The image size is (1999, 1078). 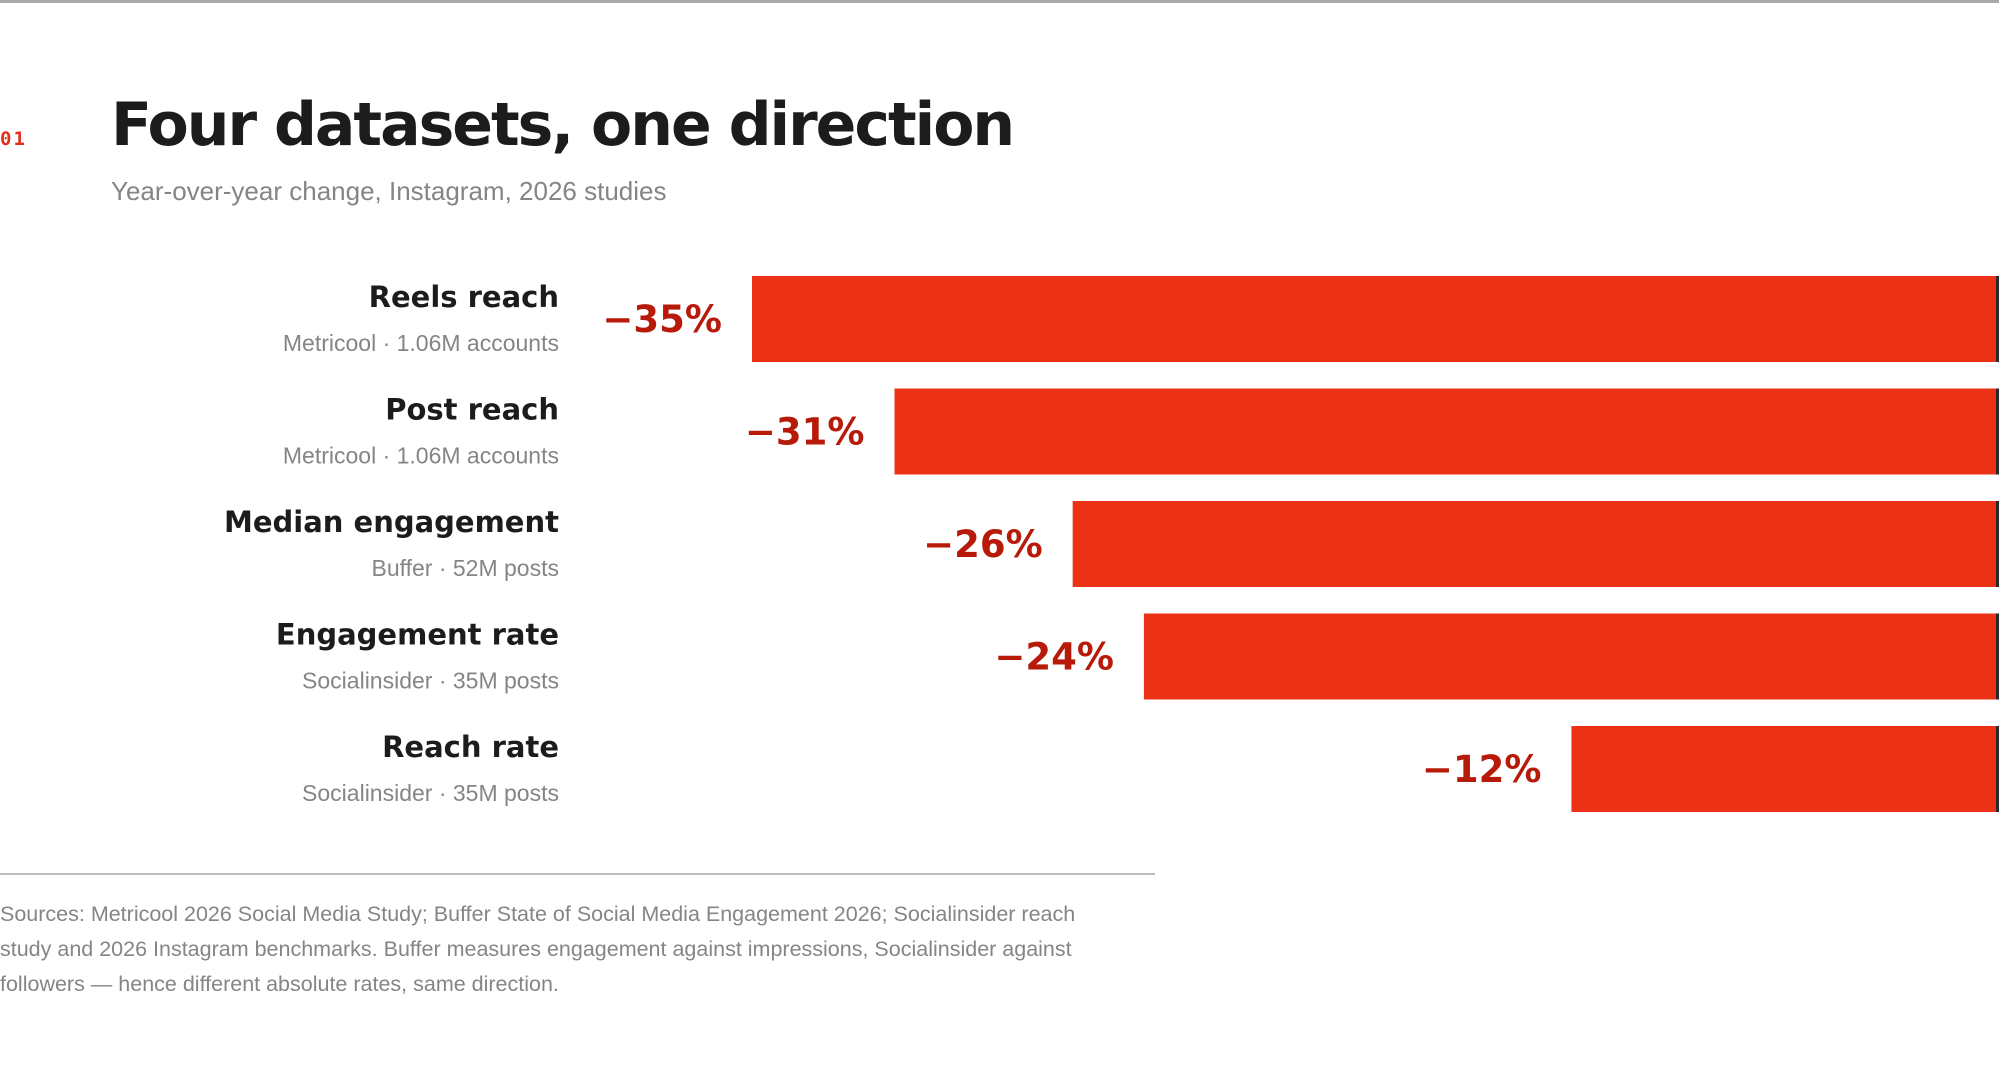 I want to click on category-label-4: Reach rate, so click(x=470, y=747).